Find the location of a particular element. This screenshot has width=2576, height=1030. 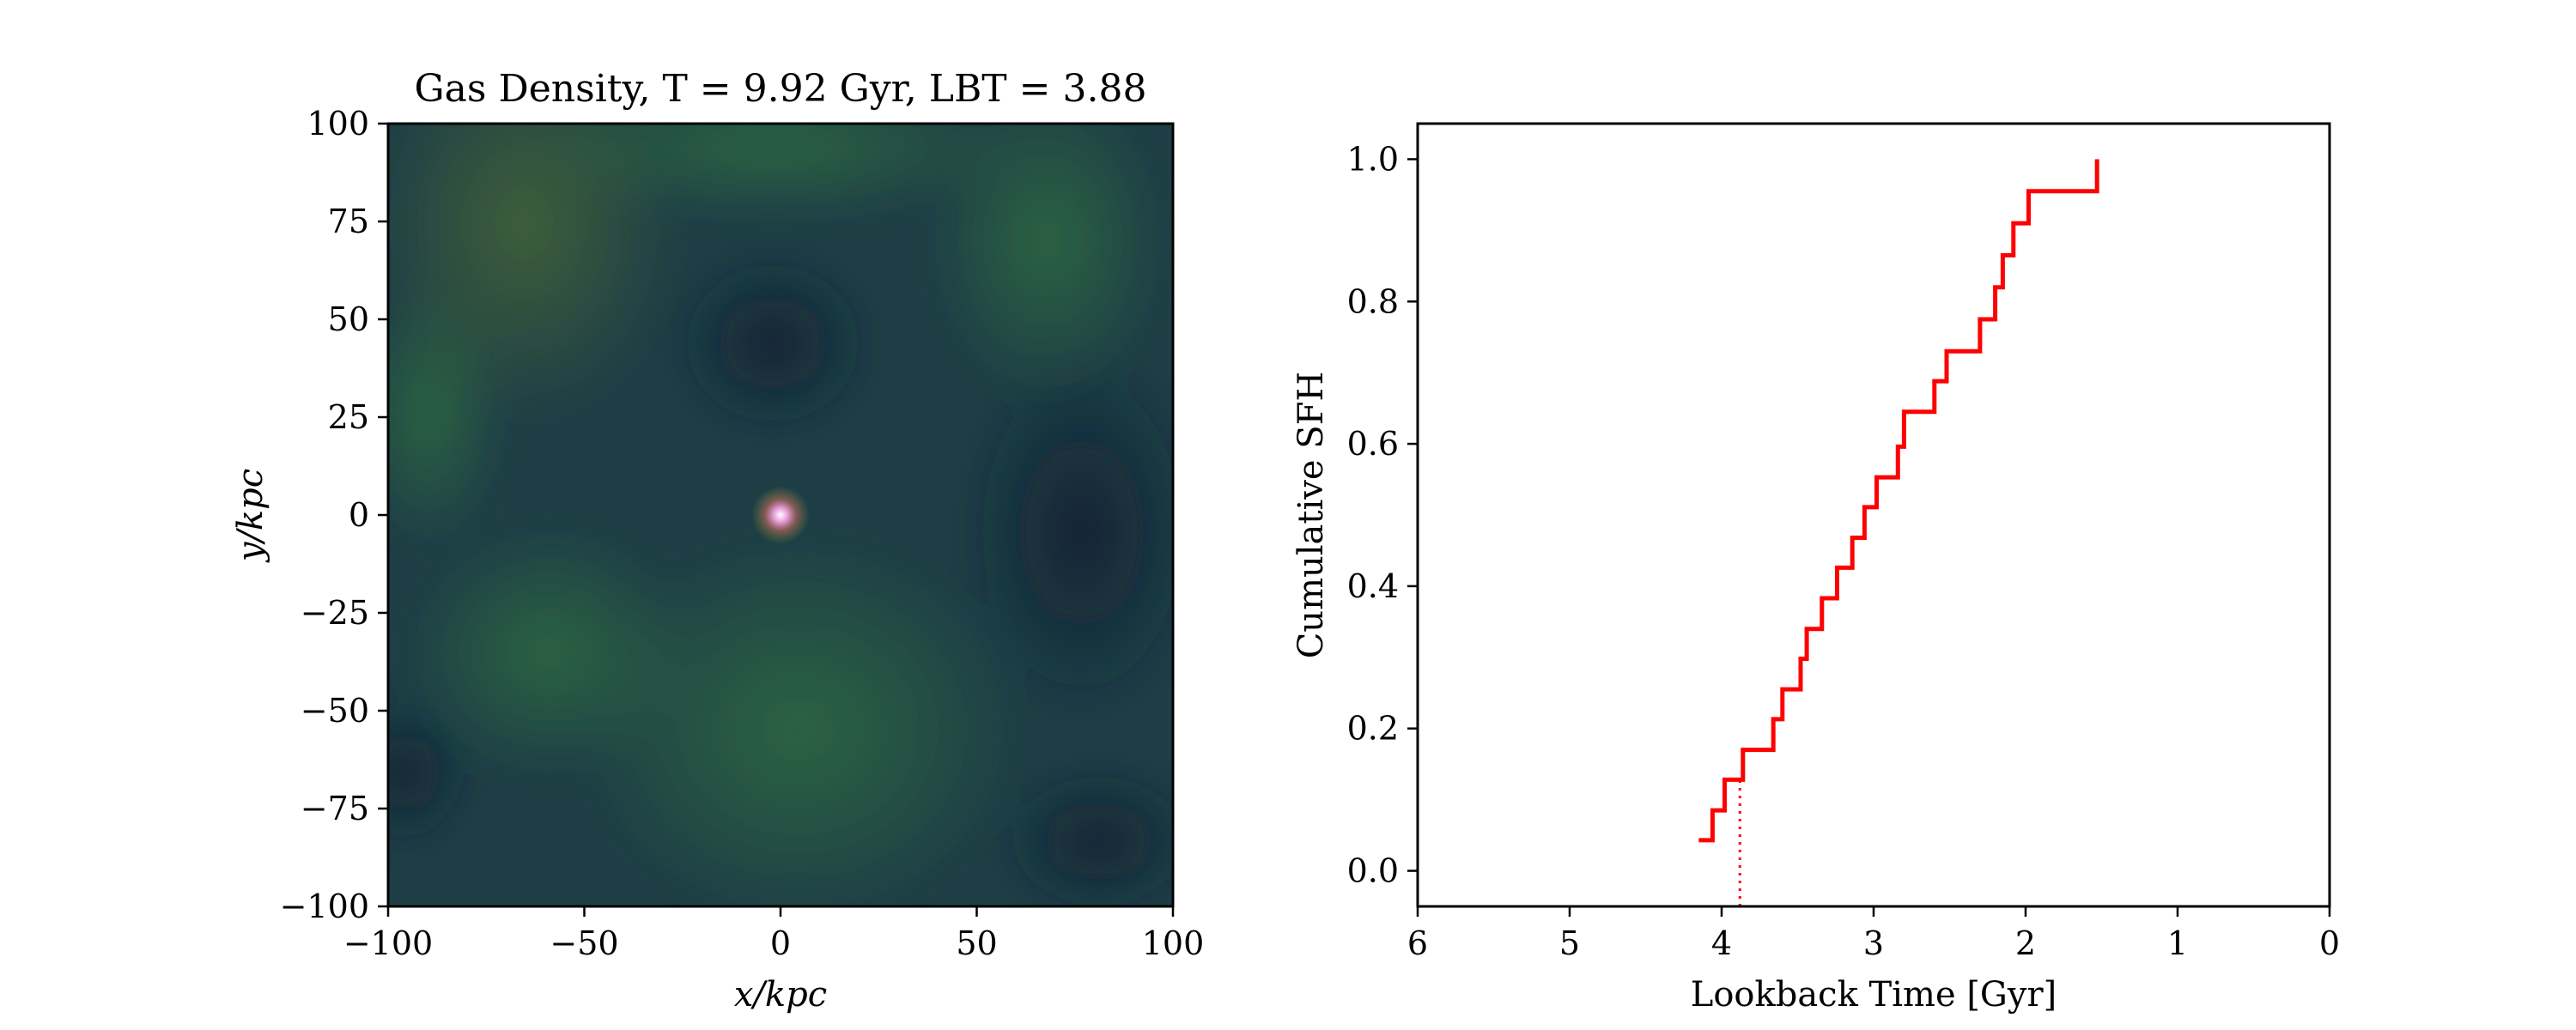

sfh-y-tick-label: 0.8 is located at coordinates (1373, 301).